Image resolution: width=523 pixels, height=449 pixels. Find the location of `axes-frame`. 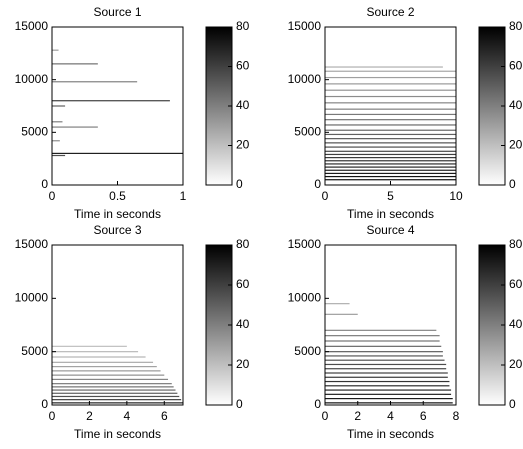

axes-frame is located at coordinates (117, 325).